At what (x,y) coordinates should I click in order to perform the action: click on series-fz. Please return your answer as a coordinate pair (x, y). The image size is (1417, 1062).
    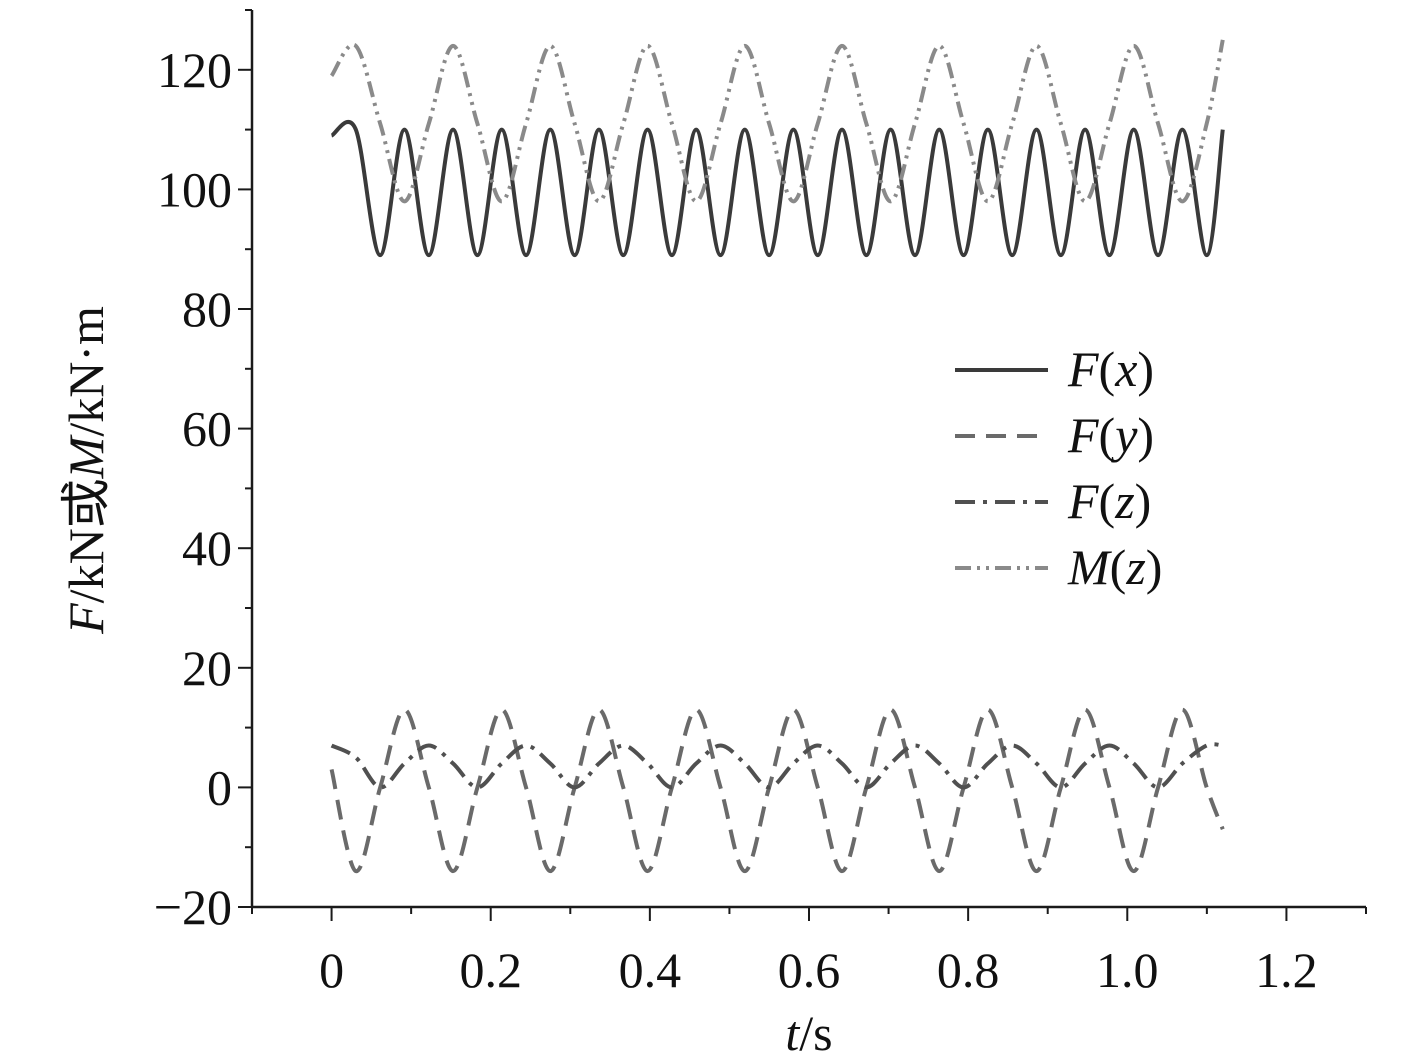
    Looking at the image, I should click on (776, 766).